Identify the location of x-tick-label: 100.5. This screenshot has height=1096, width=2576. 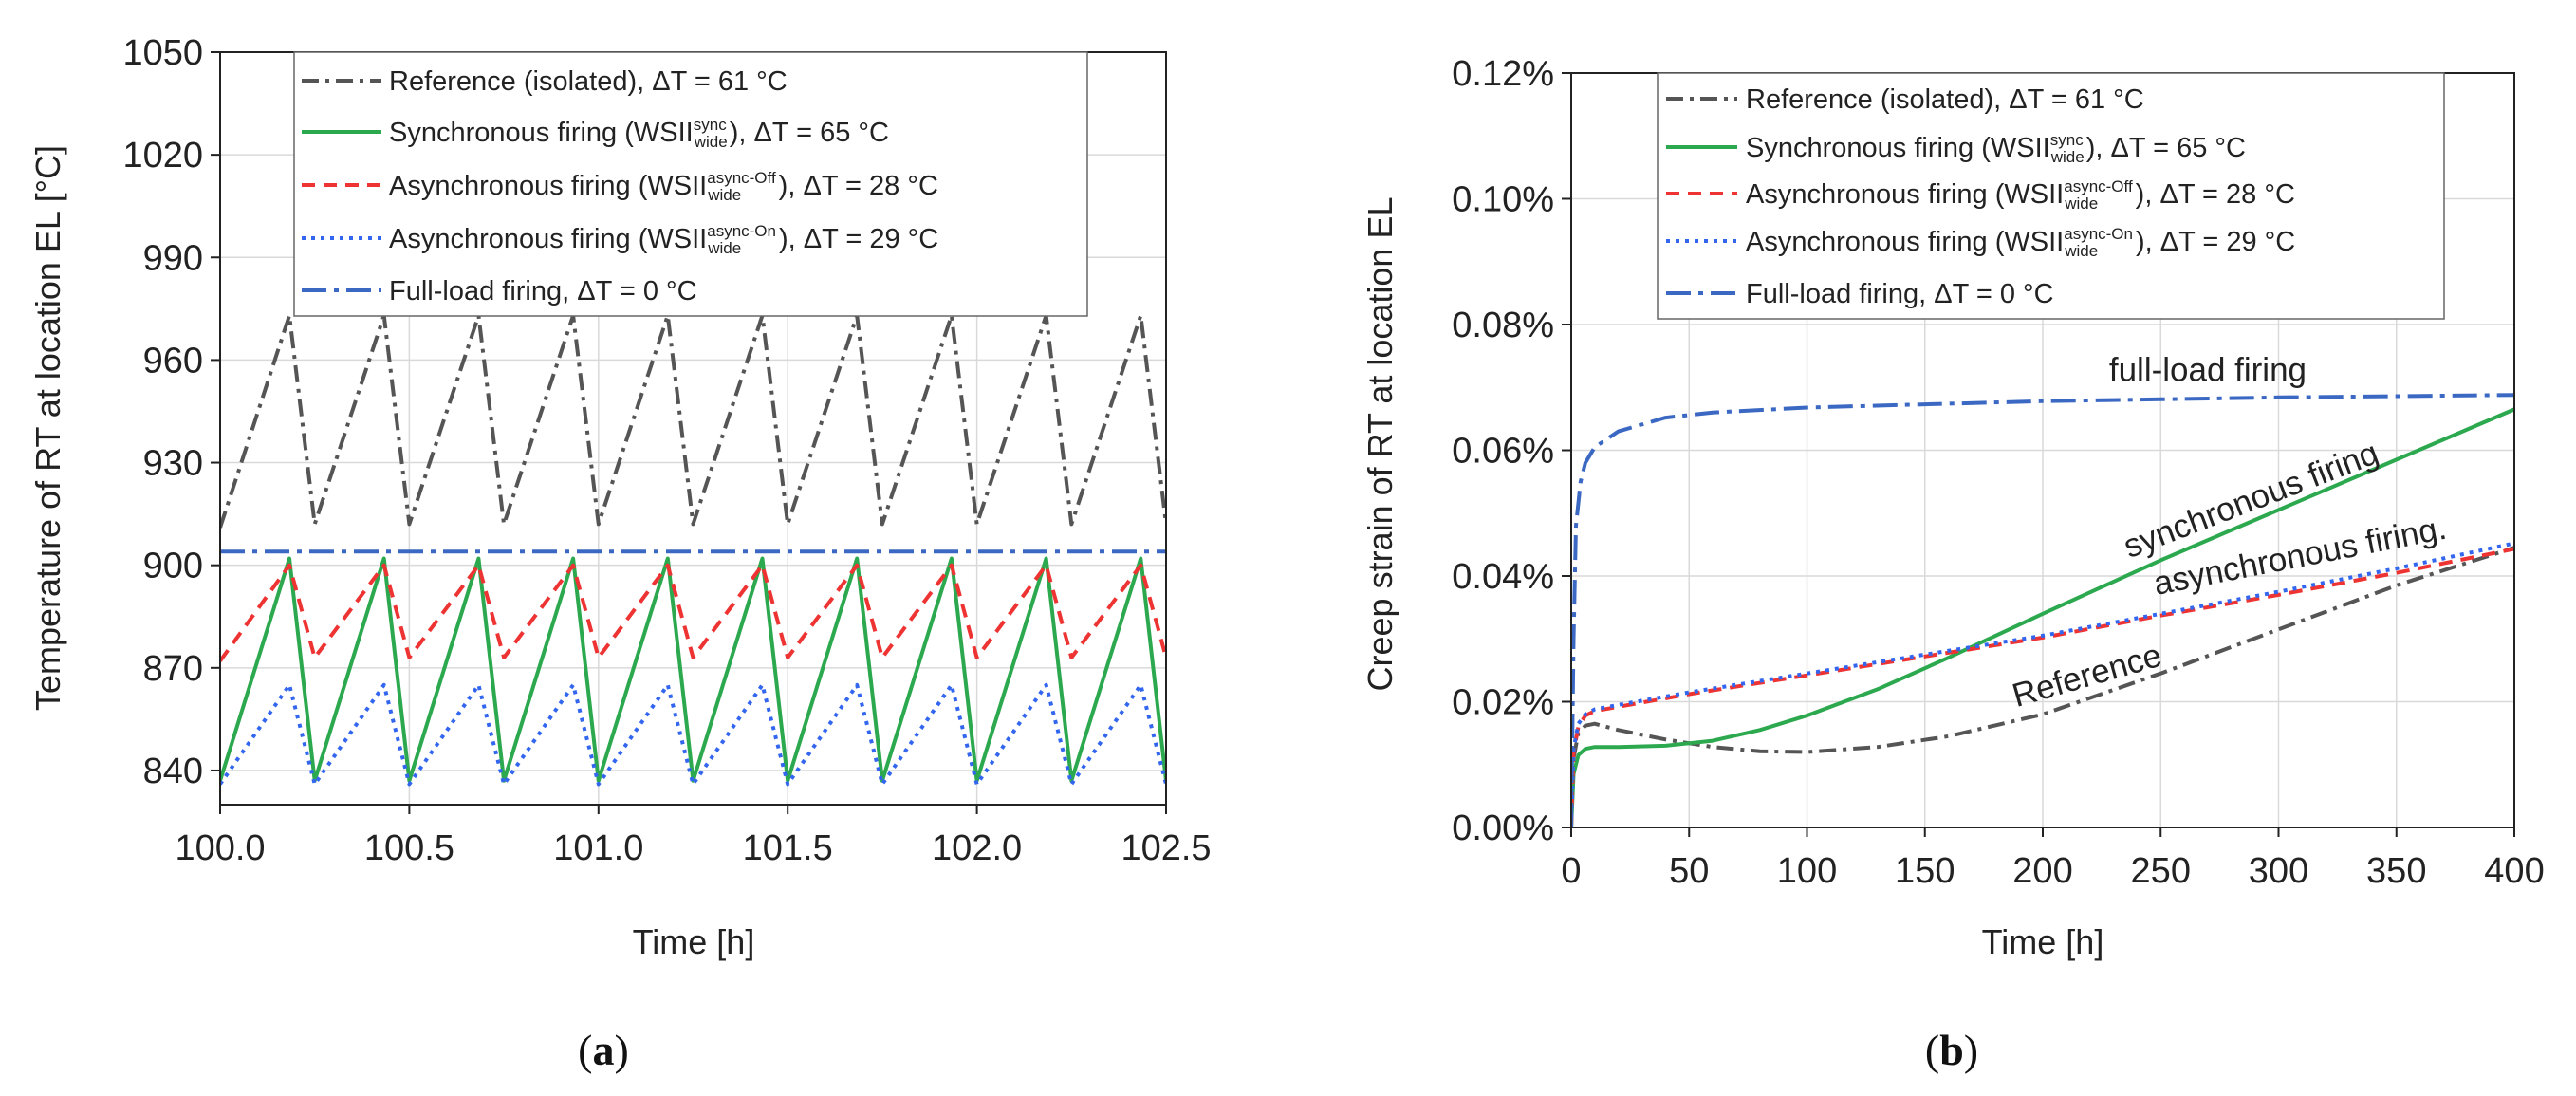
(409, 848).